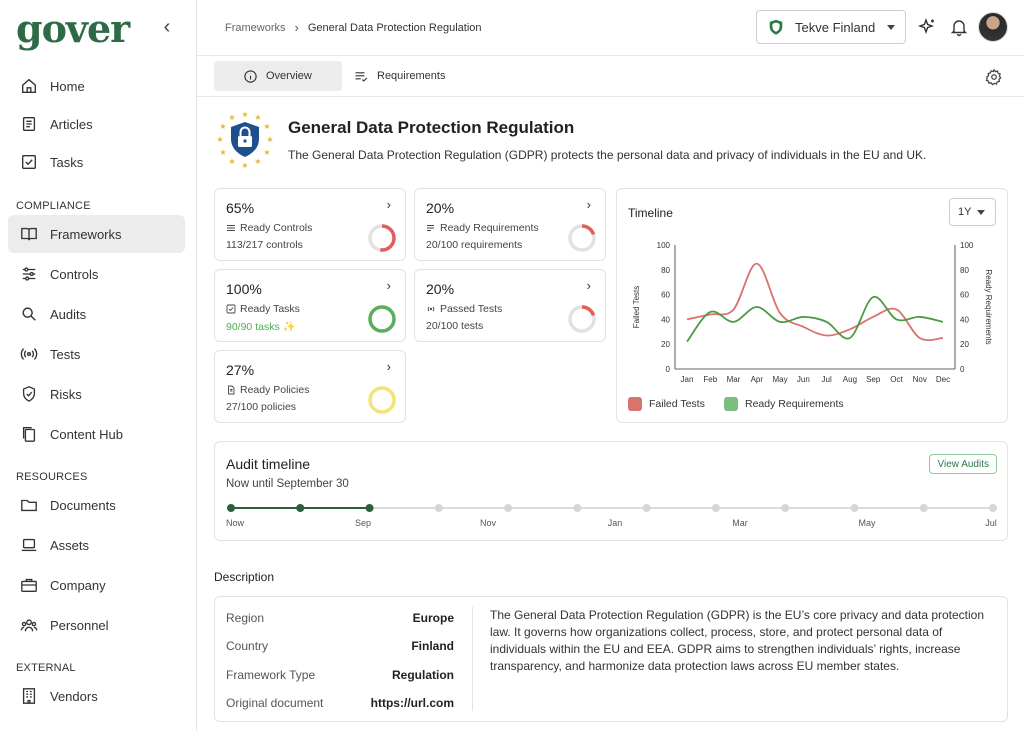  Describe the element at coordinates (677, 404) in the screenshot. I see `legend-label: Failed Tests` at that location.